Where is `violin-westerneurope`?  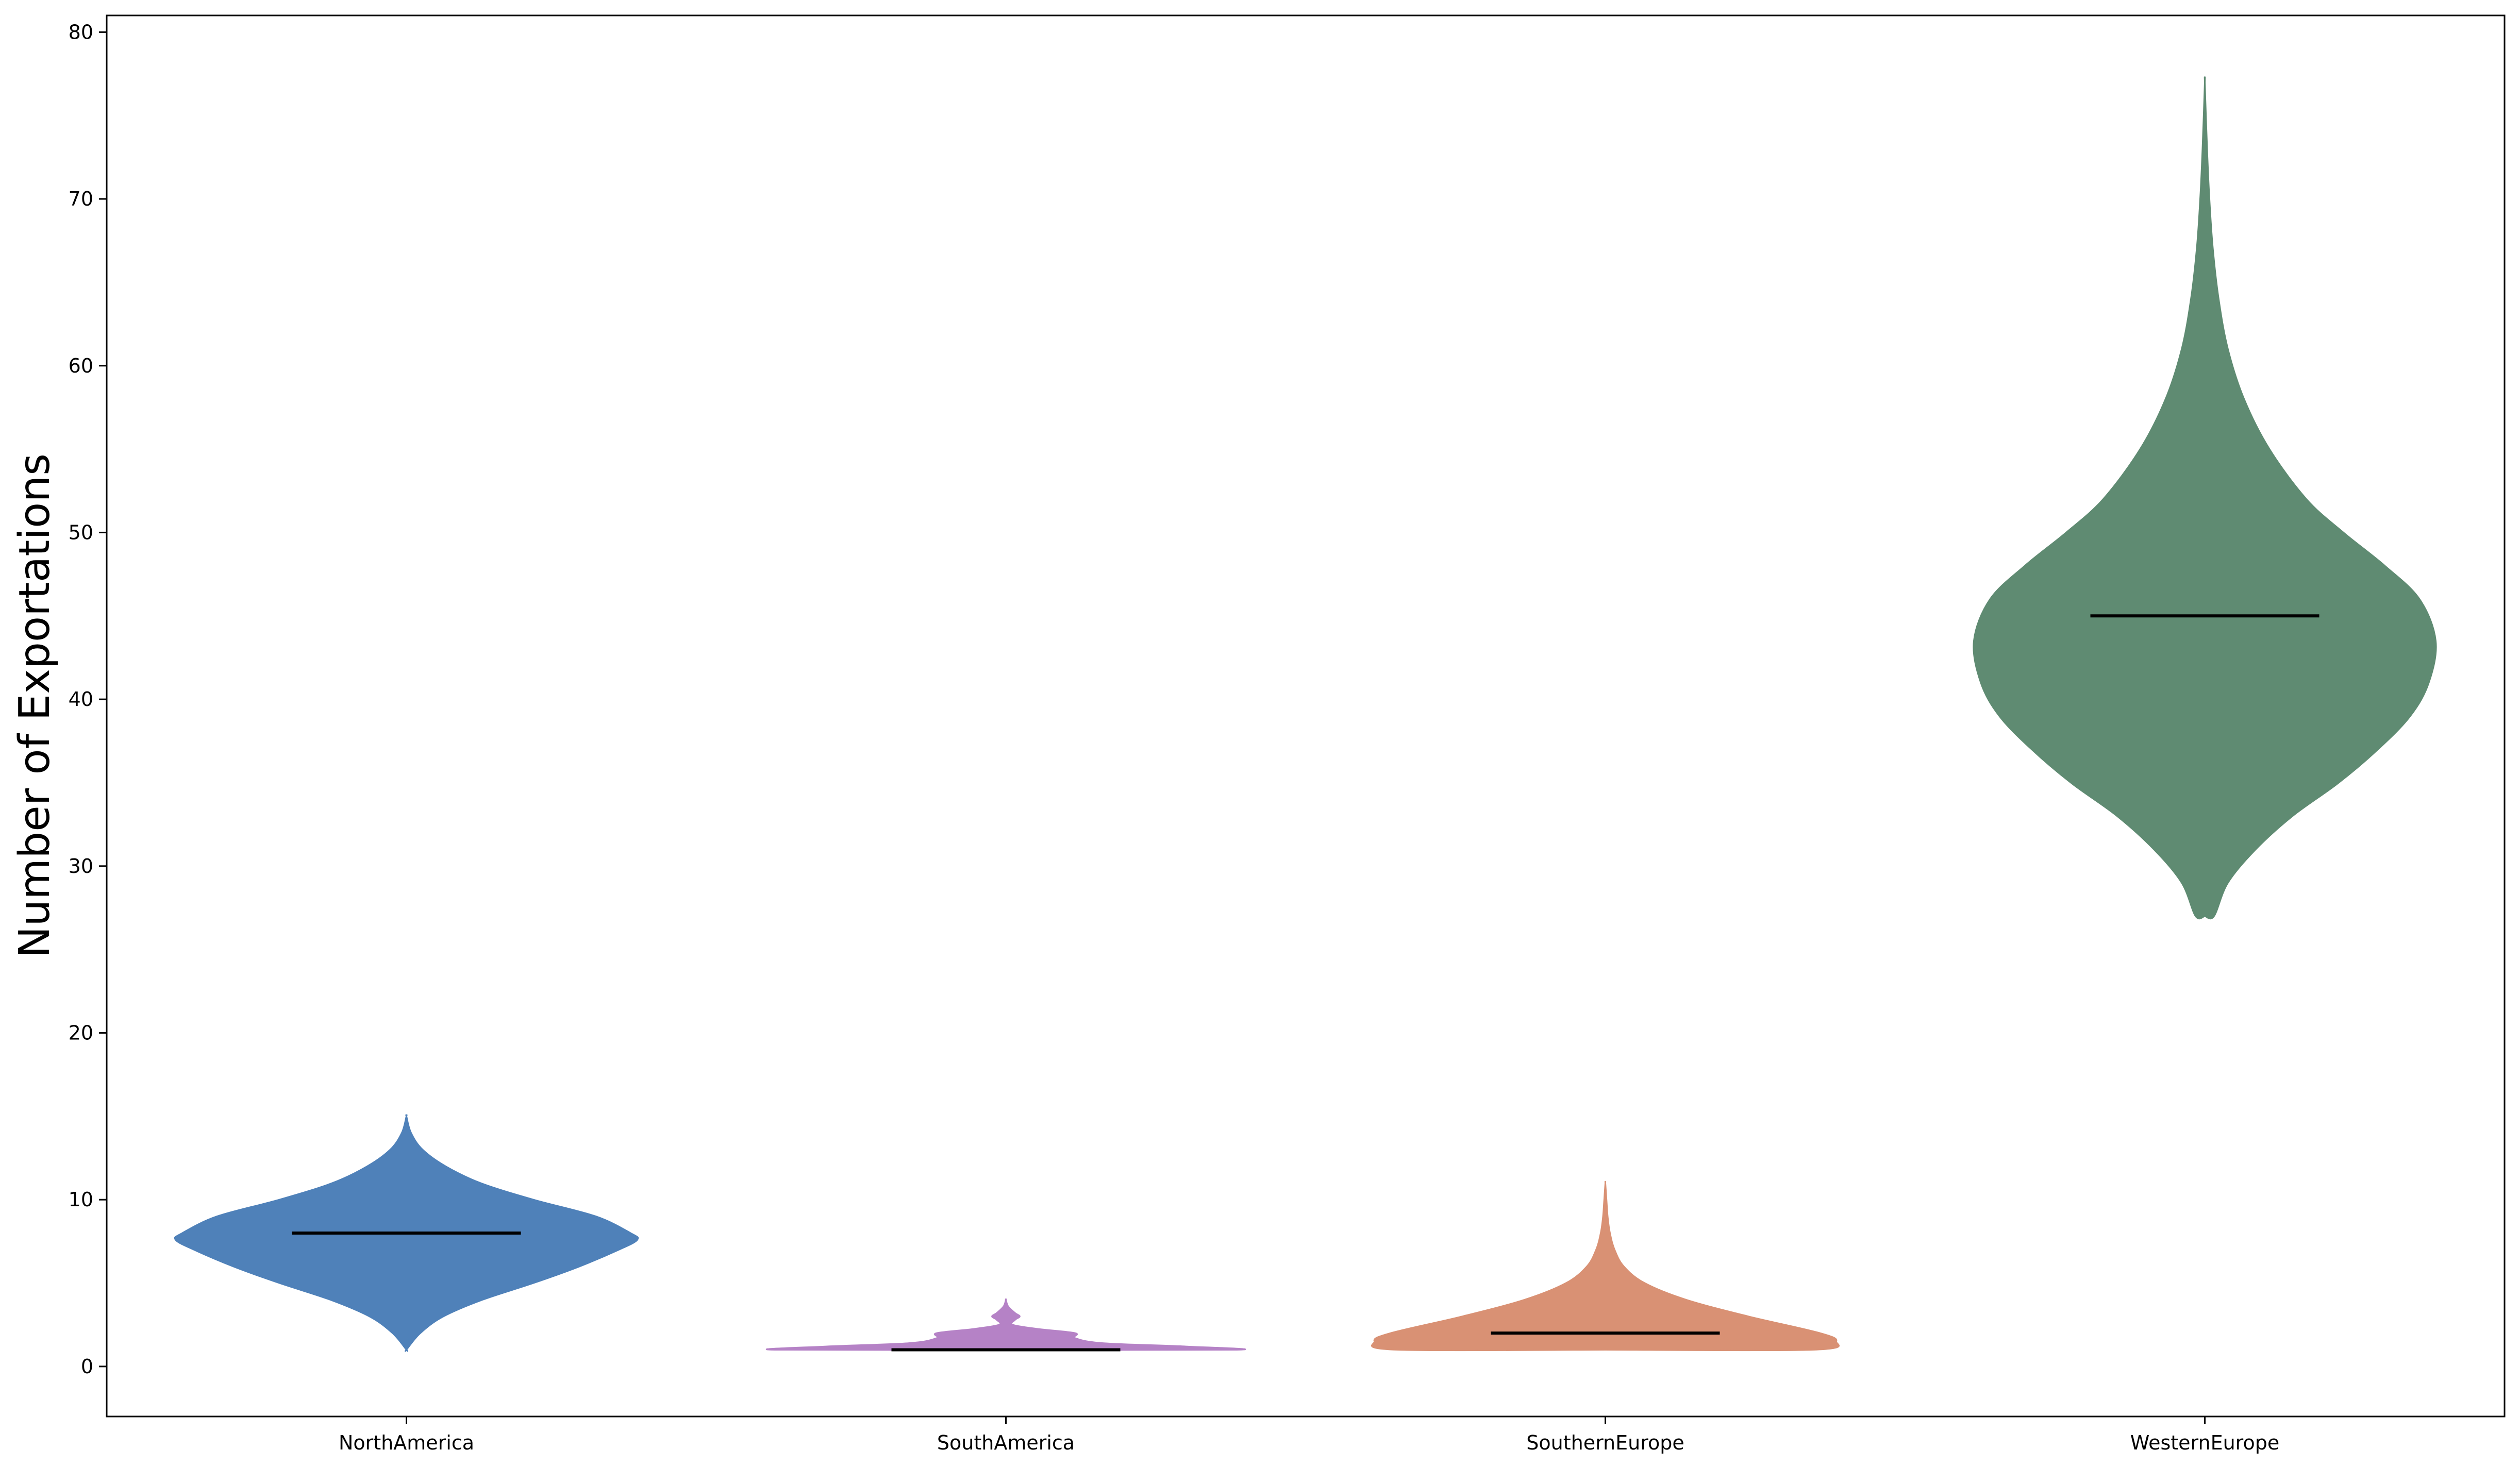 violin-westerneurope is located at coordinates (2205, 498).